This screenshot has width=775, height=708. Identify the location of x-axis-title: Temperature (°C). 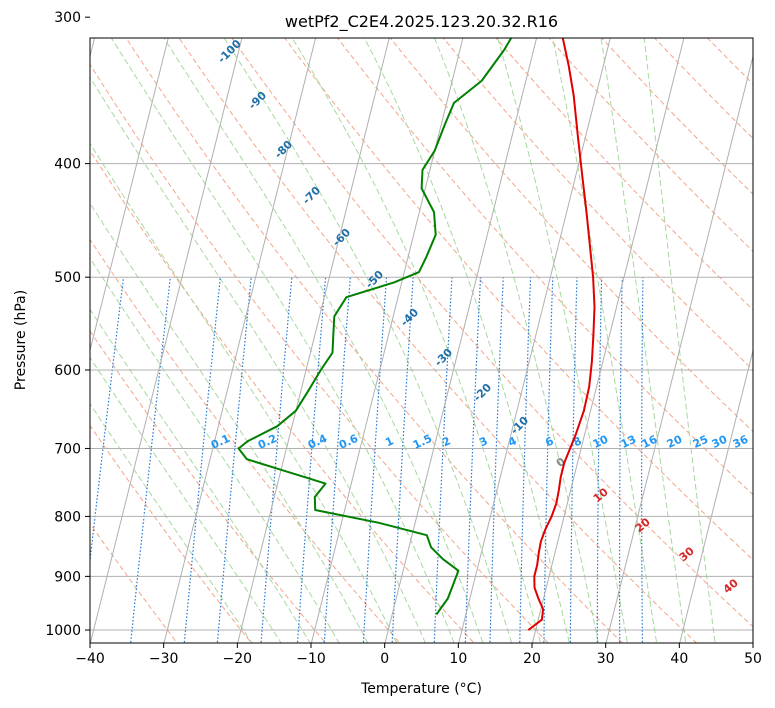
(421, 689).